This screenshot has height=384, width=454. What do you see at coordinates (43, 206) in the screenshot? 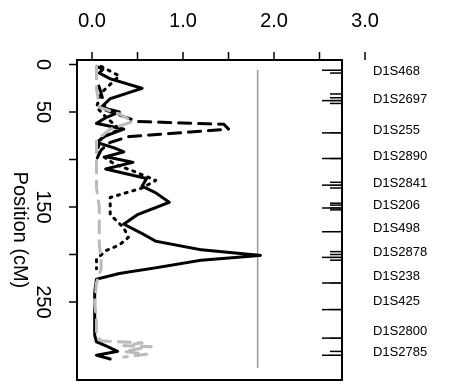
I see `y-tick-label: 150` at bounding box center [43, 206].